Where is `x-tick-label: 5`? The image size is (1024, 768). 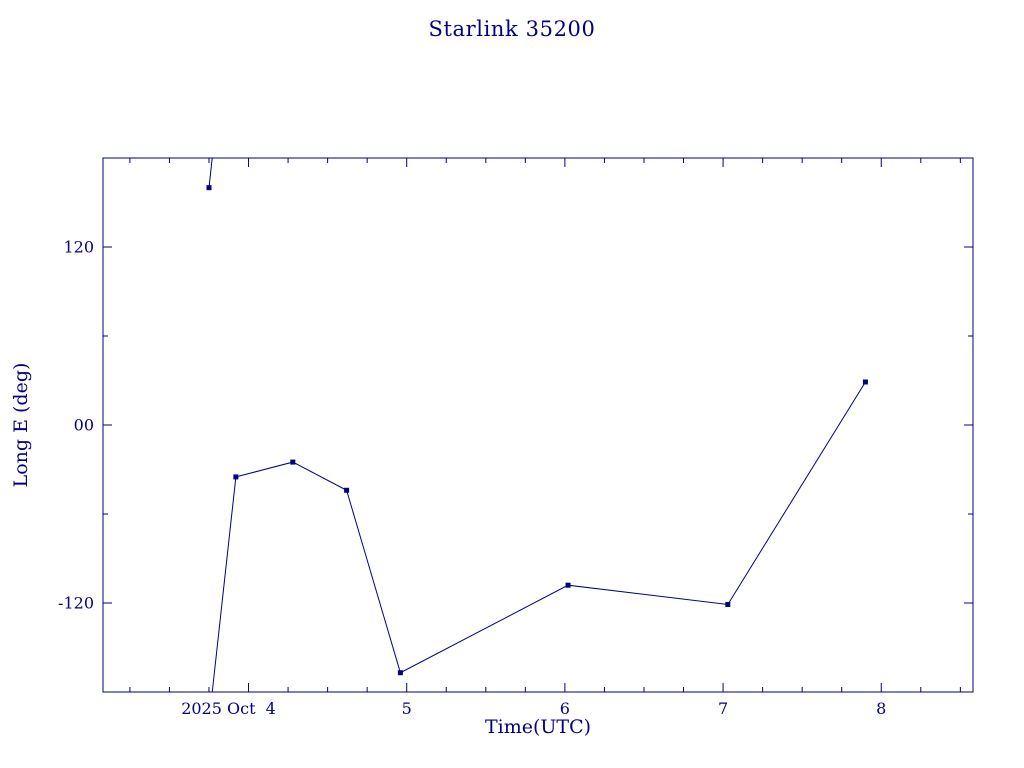
x-tick-label: 5 is located at coordinates (407, 708).